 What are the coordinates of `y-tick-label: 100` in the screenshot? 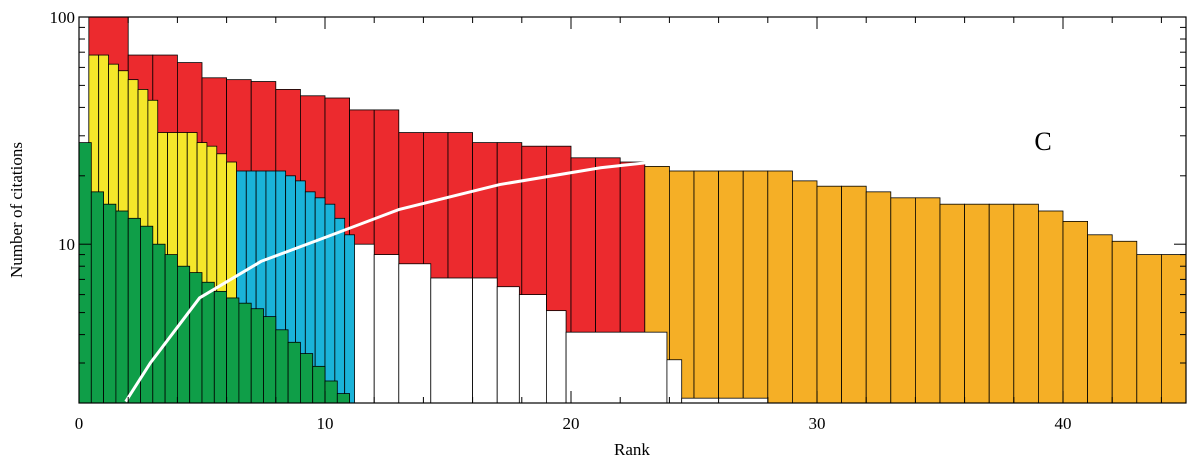 It's located at (63, 17).